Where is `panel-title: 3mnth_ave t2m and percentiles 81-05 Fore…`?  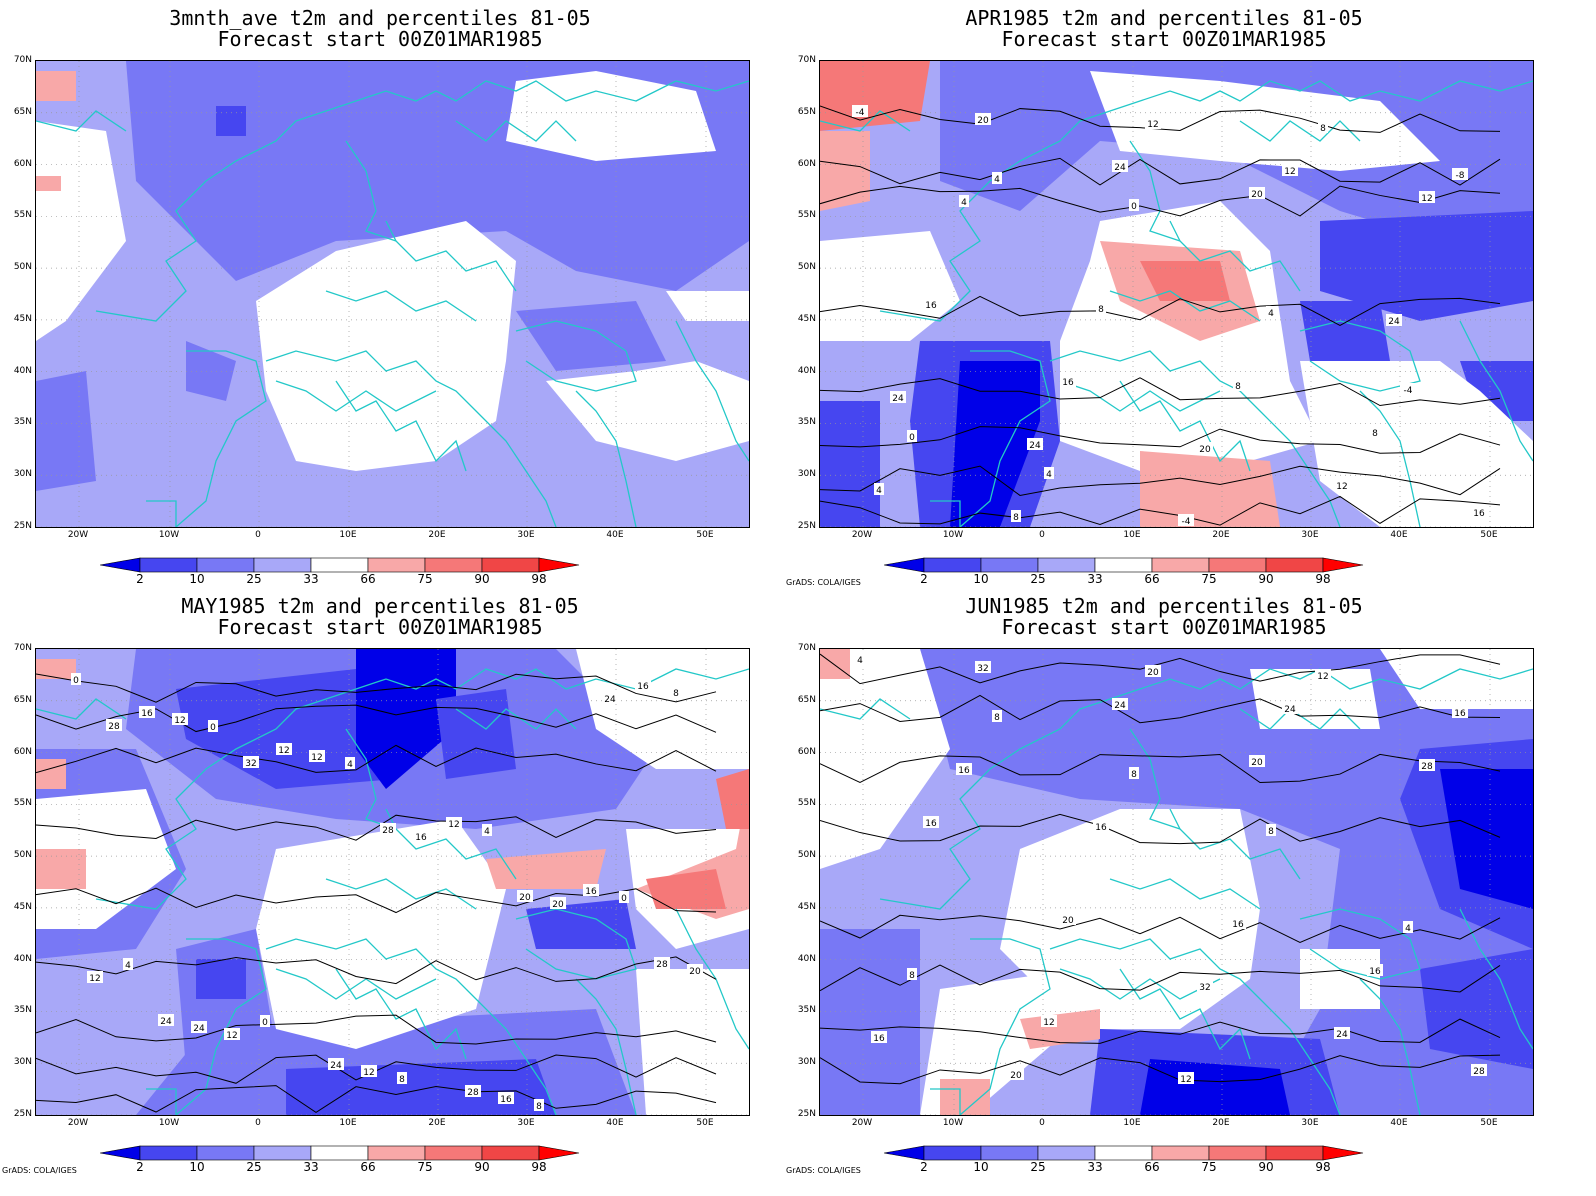 panel-title: 3mnth_ave t2m and percentiles 81-05 Fore… is located at coordinates (380, 29).